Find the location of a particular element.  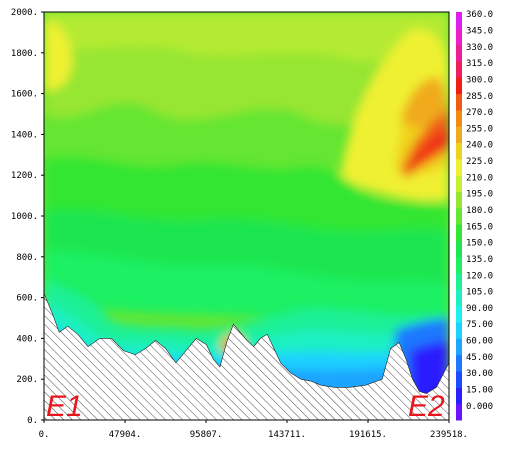

colorbar-label: 225.0 is located at coordinates (479, 162).